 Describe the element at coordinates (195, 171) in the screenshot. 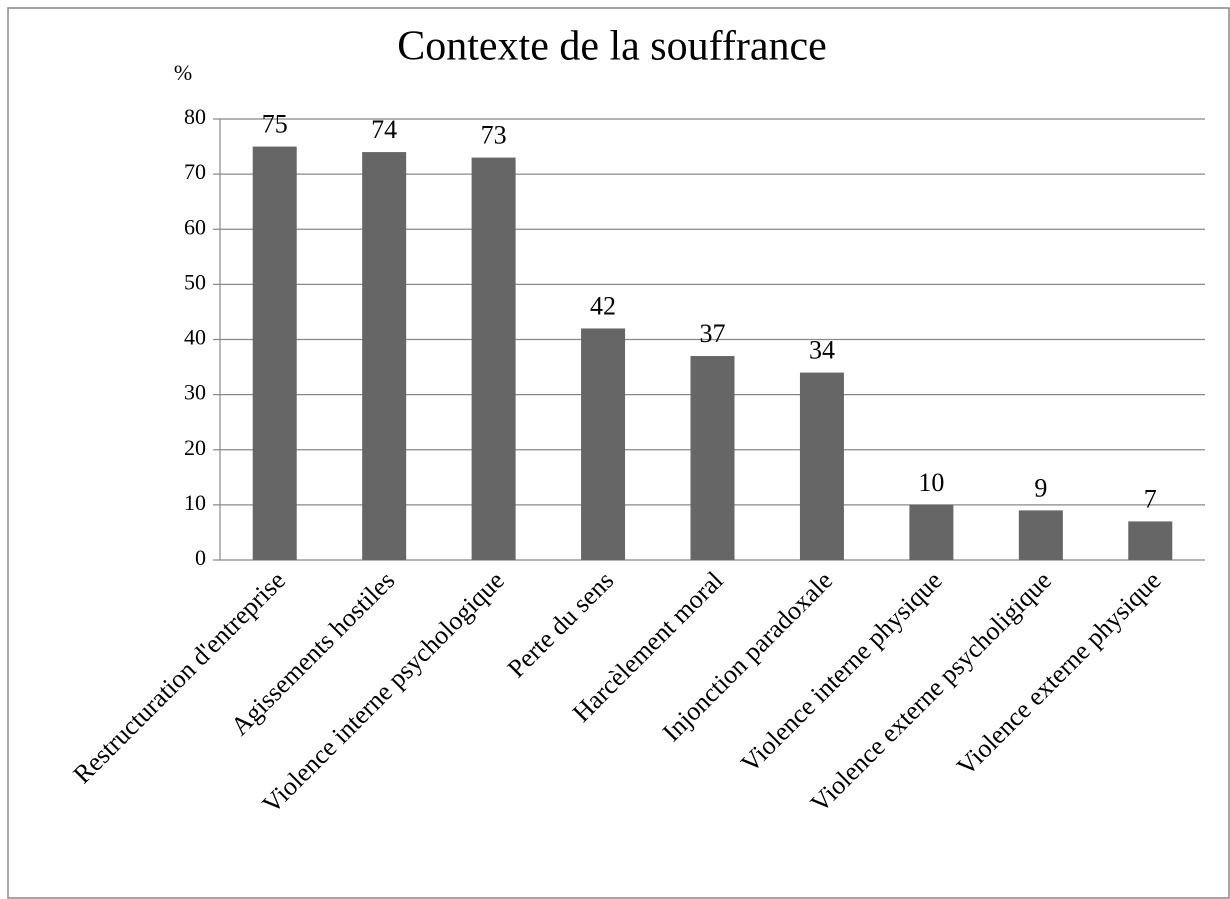

I see `y-tick-label: 70` at that location.